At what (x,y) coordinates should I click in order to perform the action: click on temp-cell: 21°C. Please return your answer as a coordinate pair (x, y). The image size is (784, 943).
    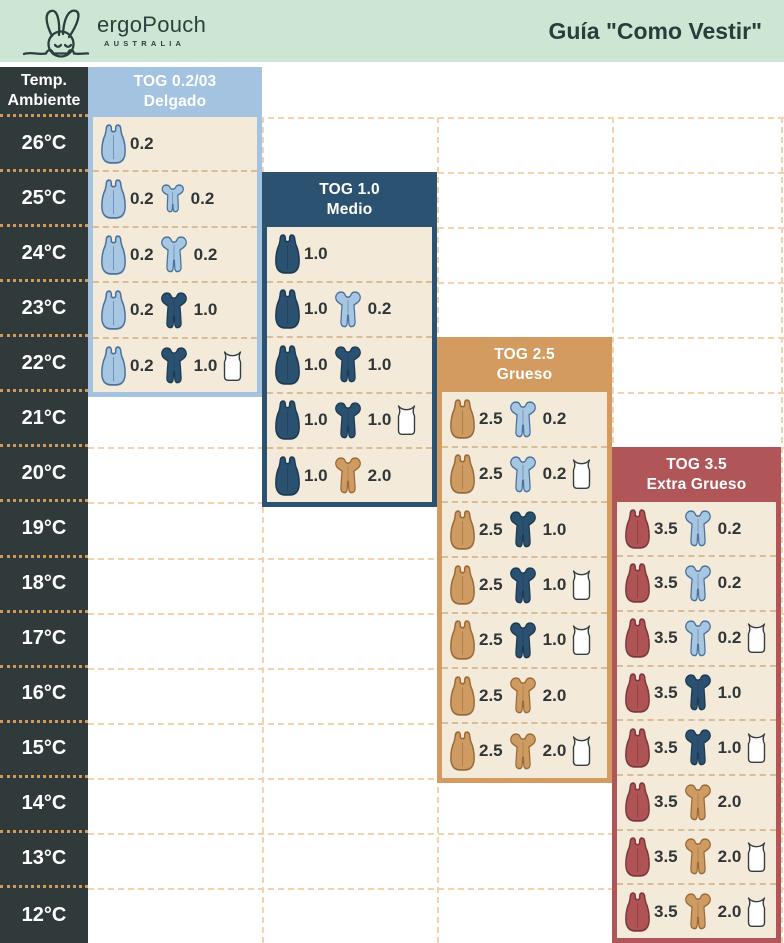
    Looking at the image, I should click on (44, 420).